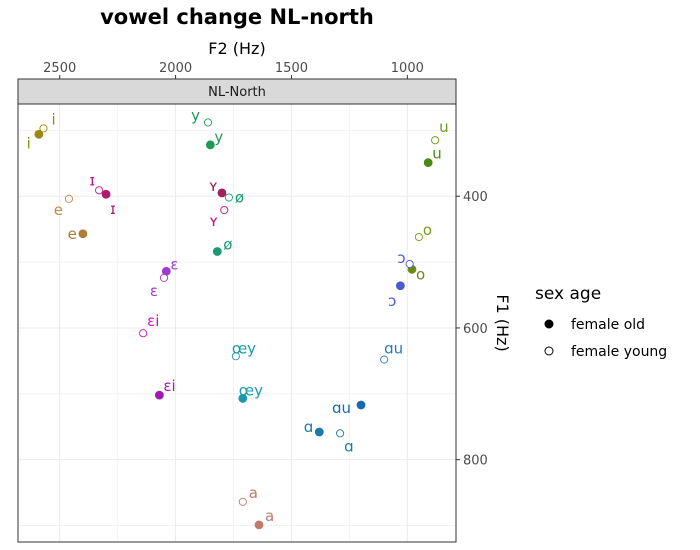 The width and height of the screenshot is (700, 550). What do you see at coordinates (291, 68) in the screenshot?
I see `x-tick-label: 1500` at bounding box center [291, 68].